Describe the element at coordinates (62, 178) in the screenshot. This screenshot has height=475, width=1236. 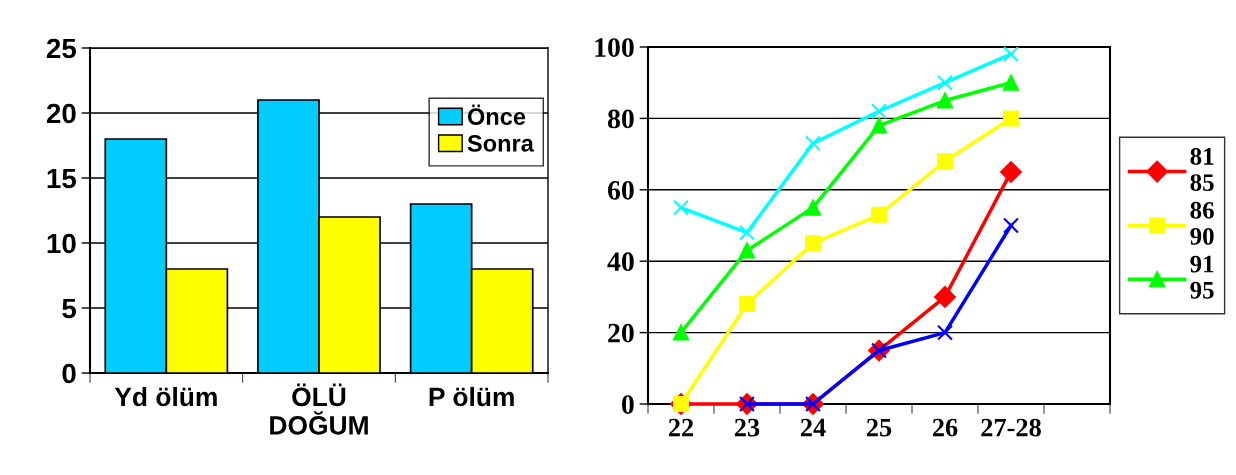
I see `y-tick-label: 15` at that location.